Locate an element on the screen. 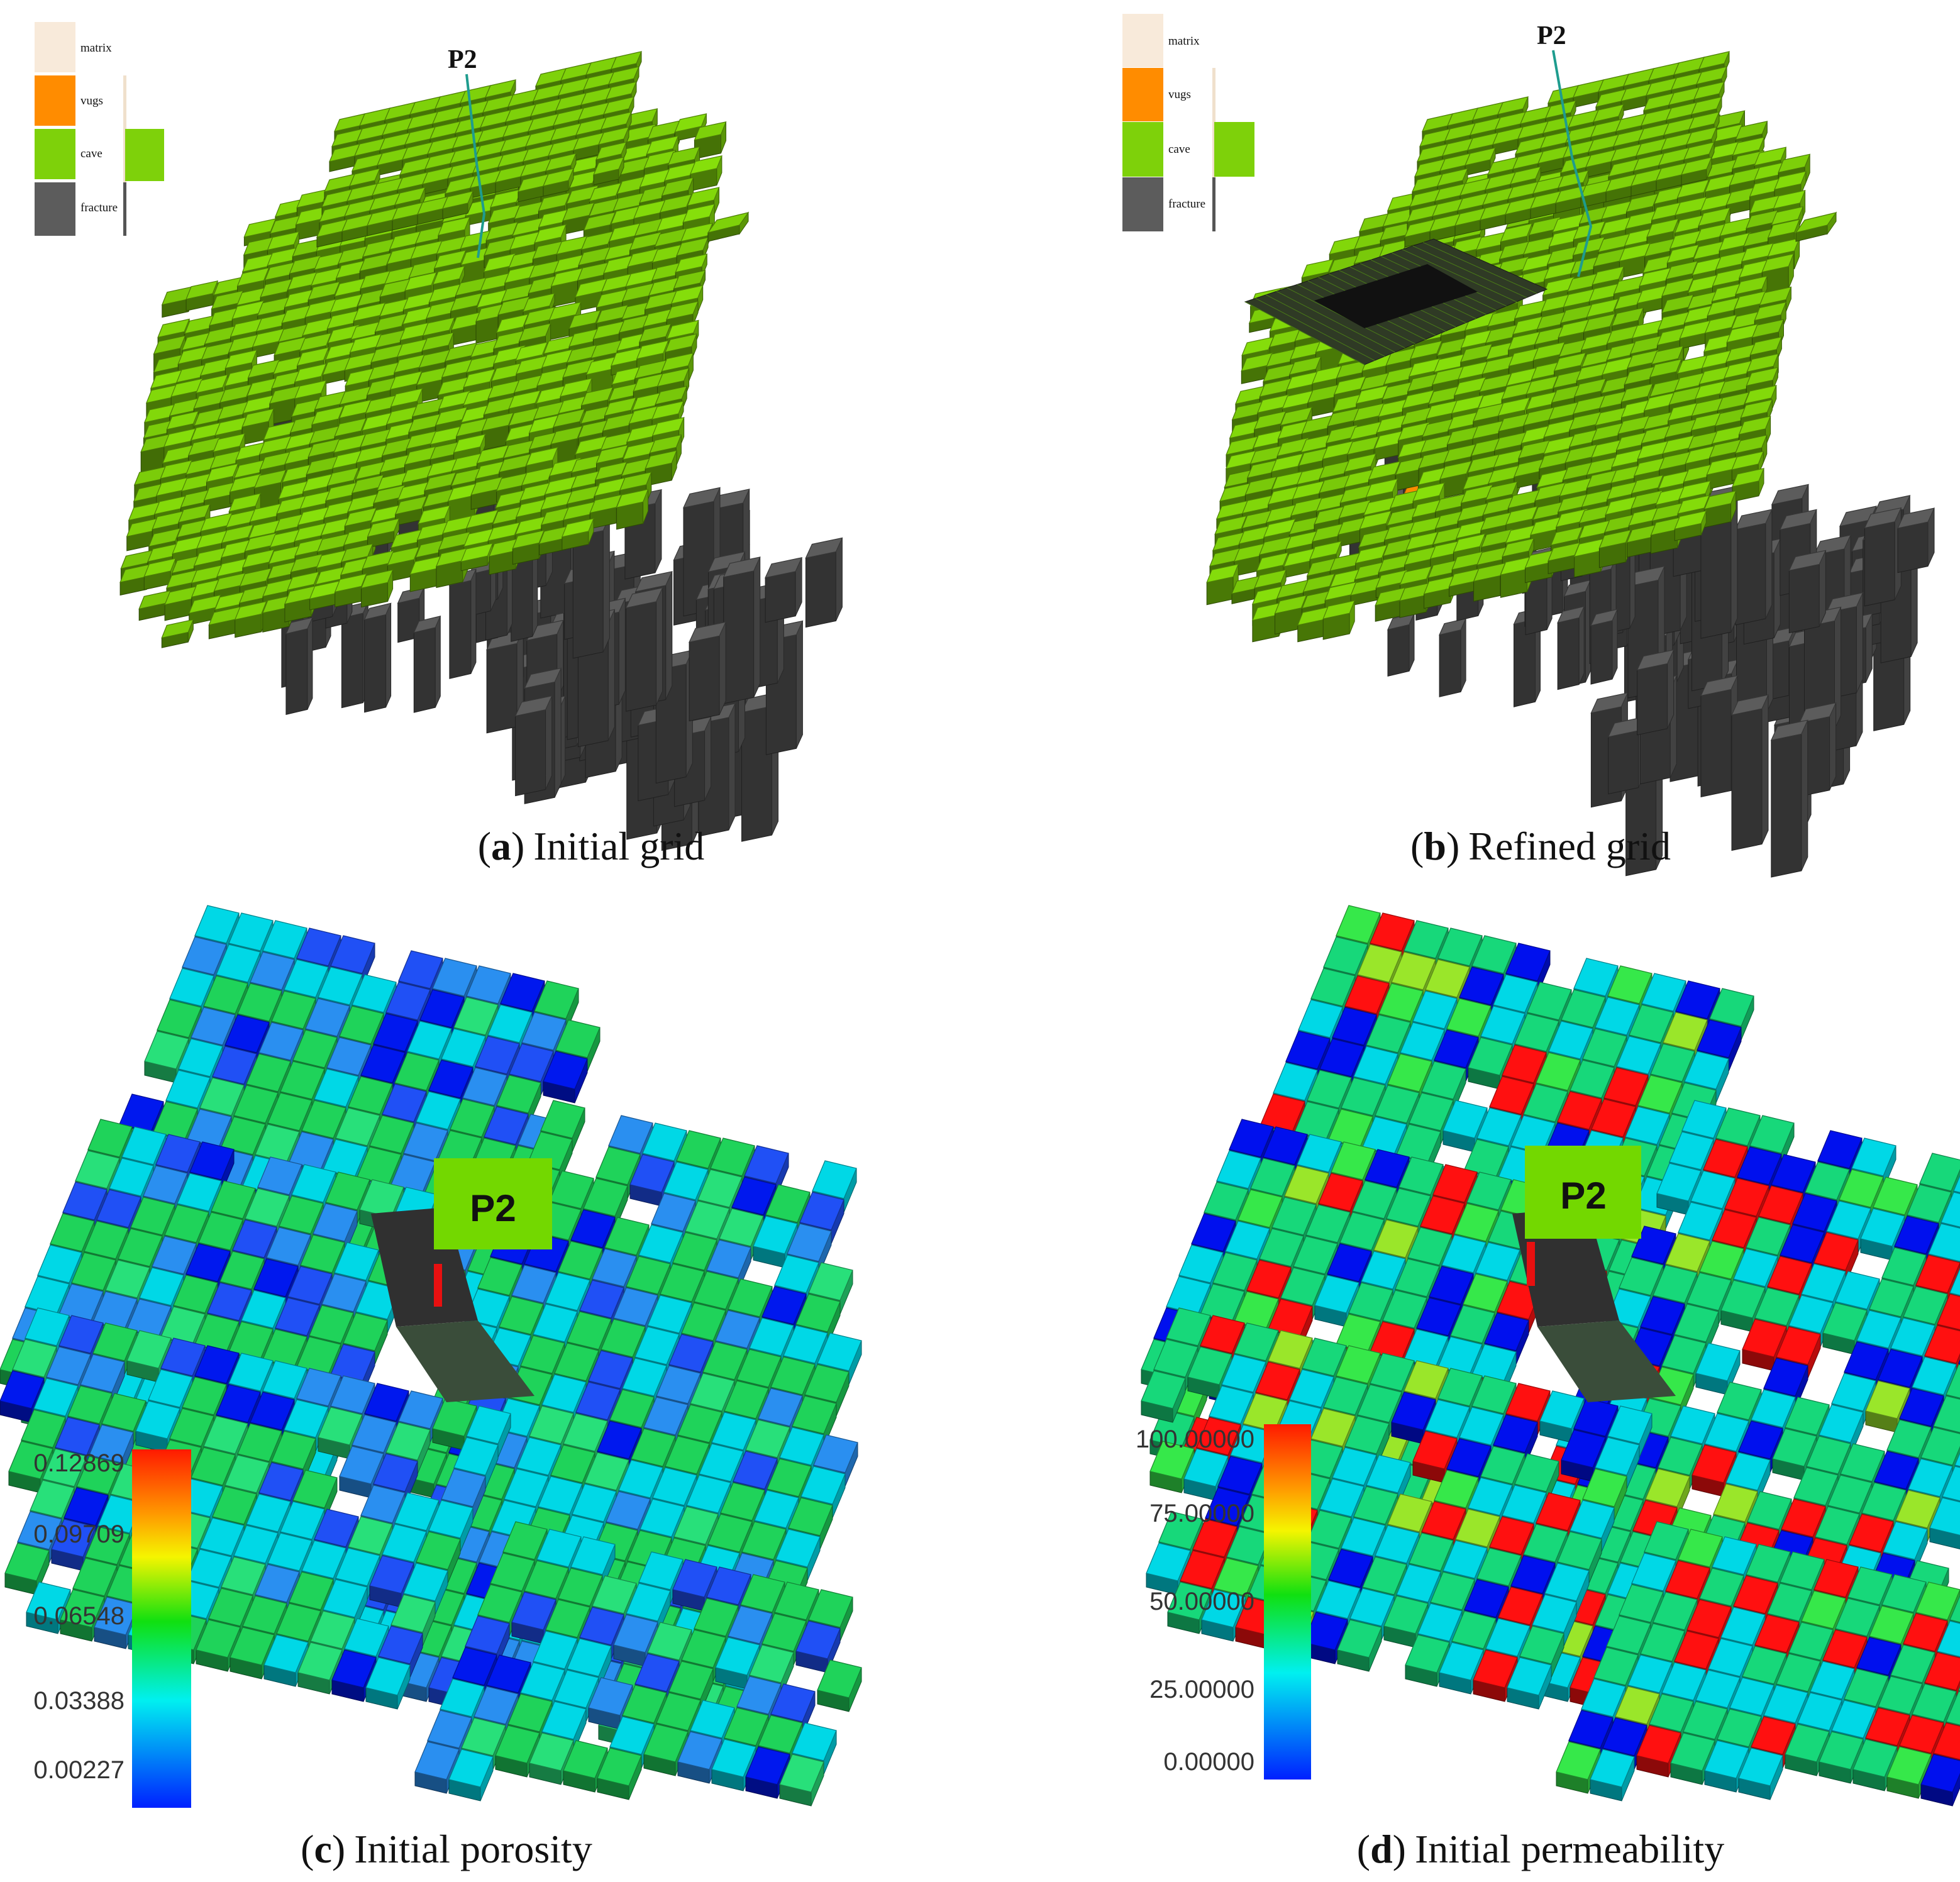 This screenshot has height=1882, width=1960. legend-indicator-bar-dark is located at coordinates (124, 209).